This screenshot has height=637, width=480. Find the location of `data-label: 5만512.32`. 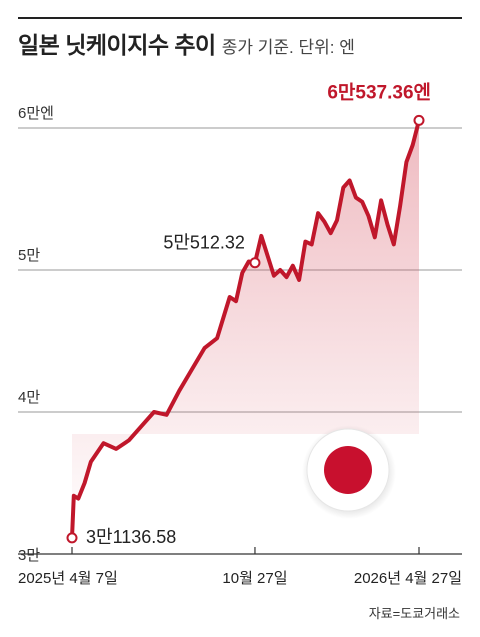

data-label: 5만512.32 is located at coordinates (204, 243).